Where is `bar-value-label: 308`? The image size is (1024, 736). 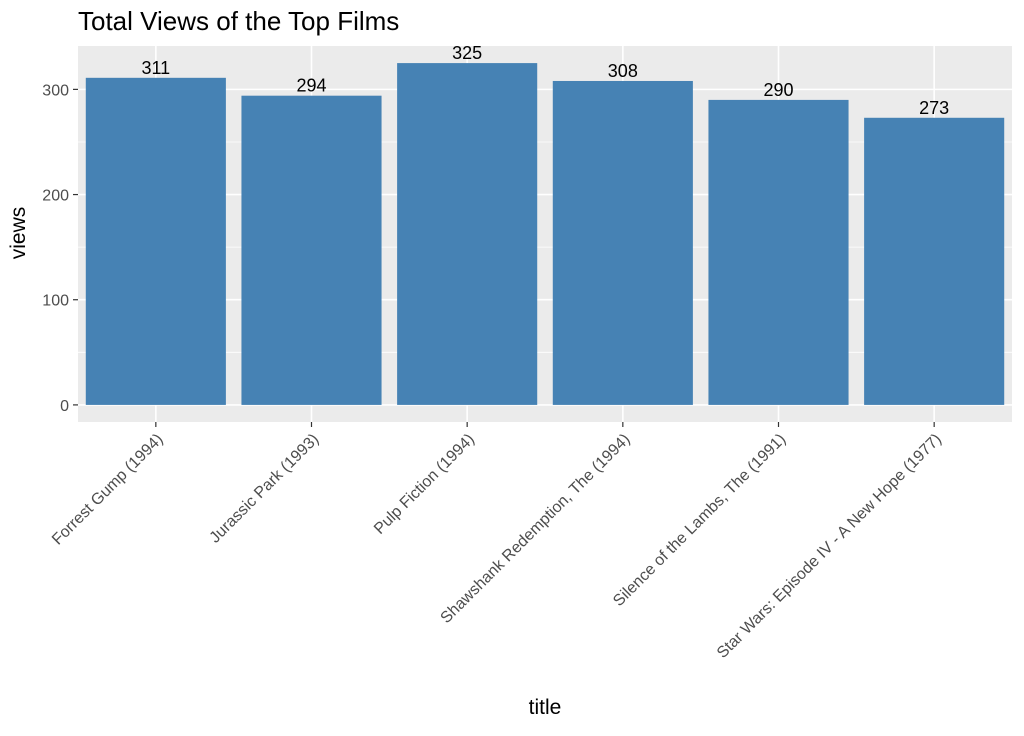
bar-value-label: 308 is located at coordinates (623, 71).